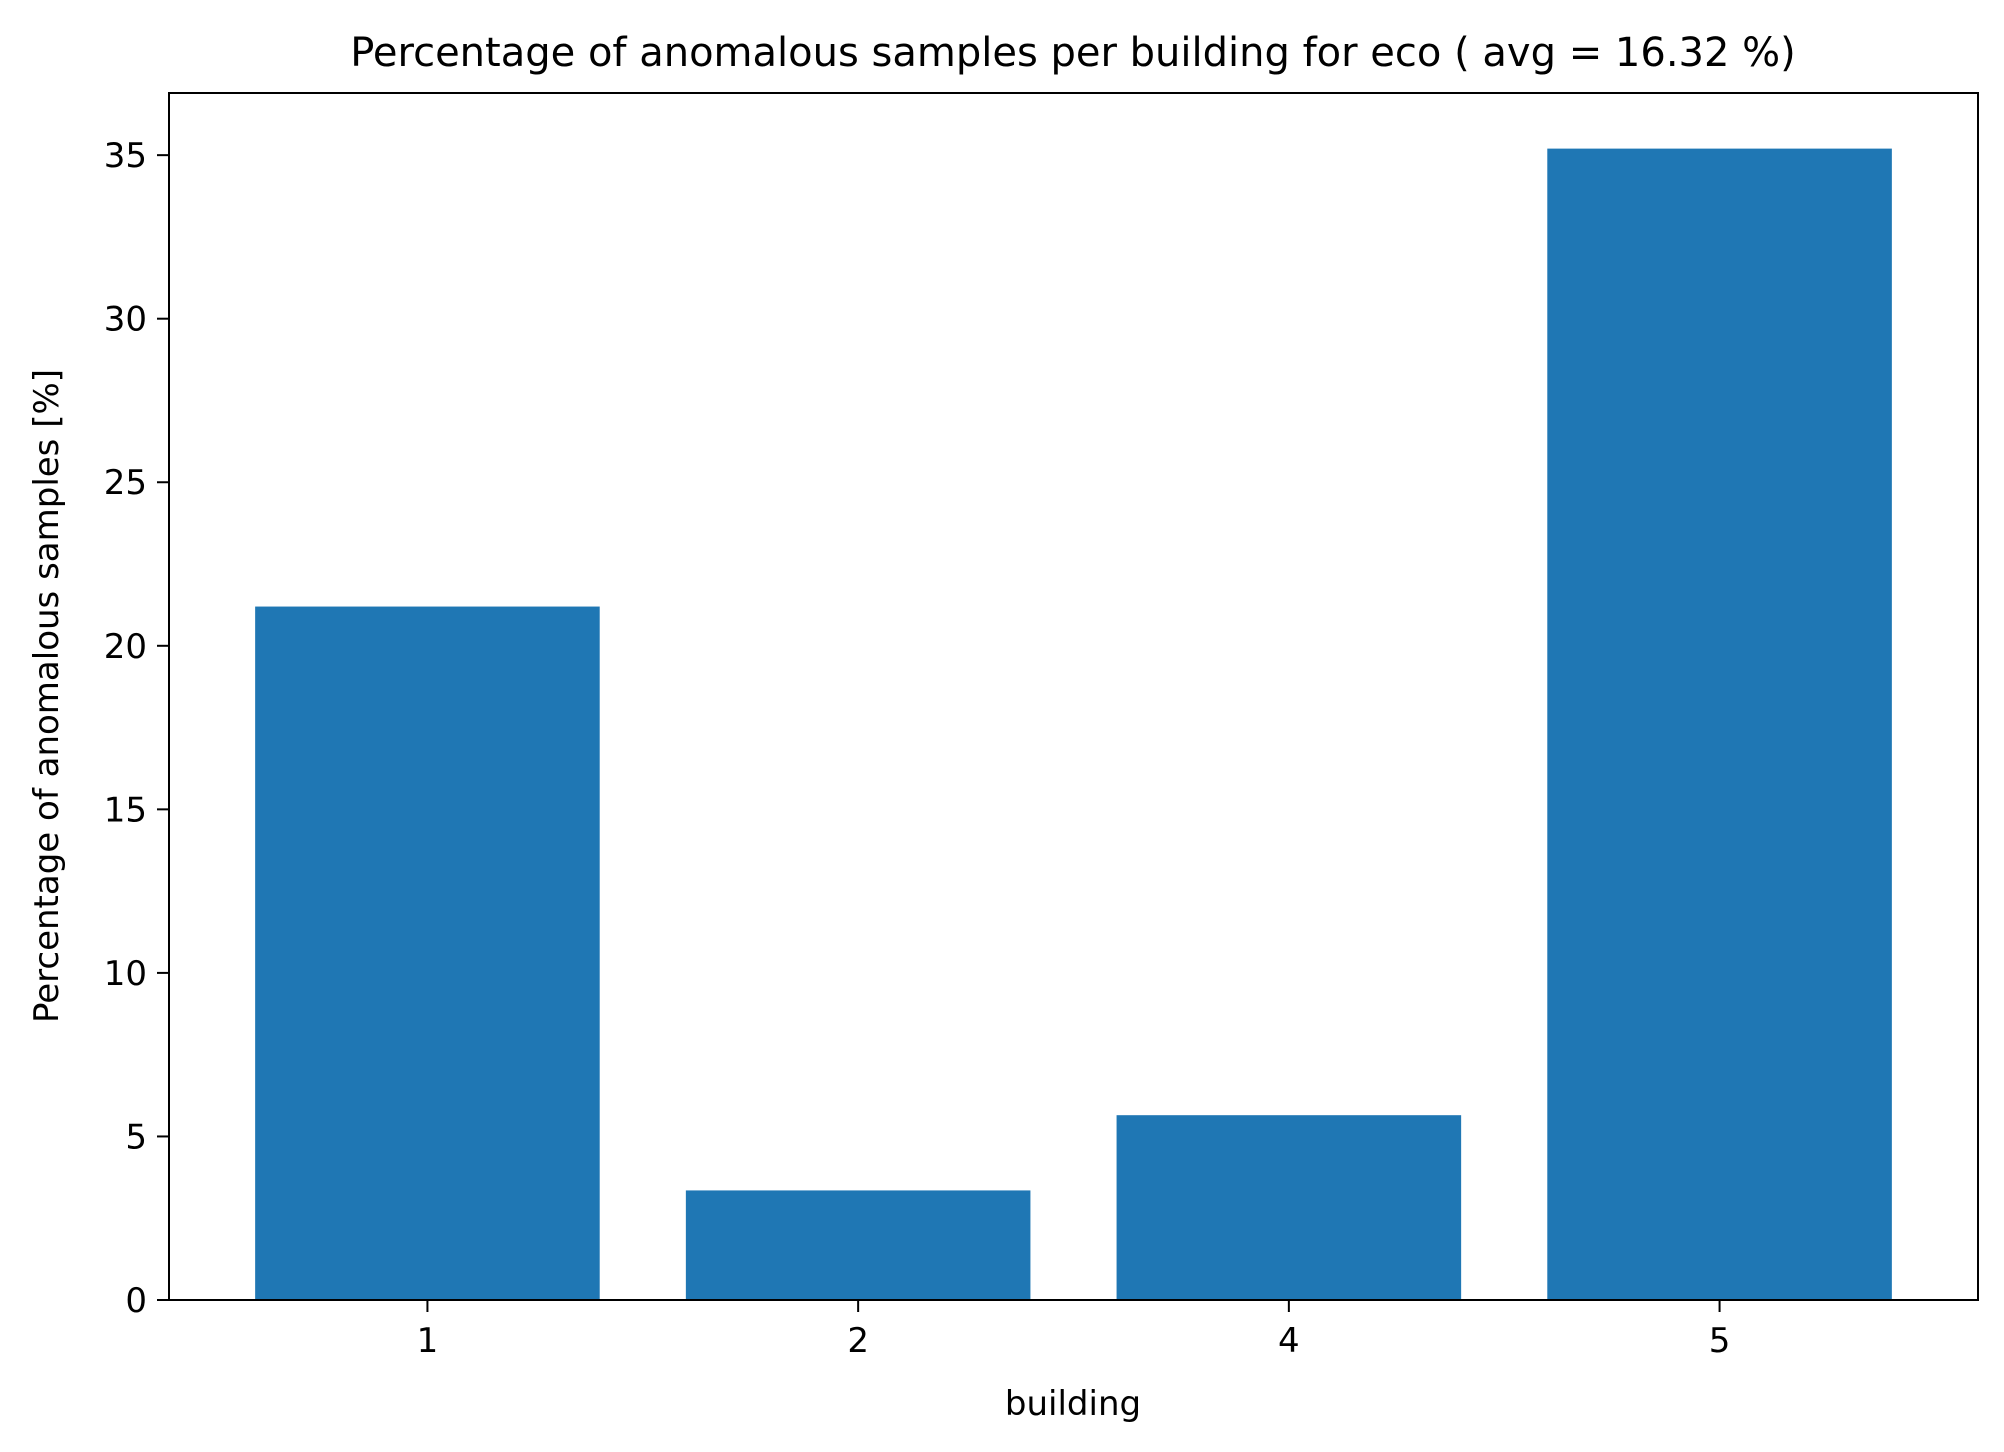 Image resolution: width=2004 pixels, height=1452 pixels. Describe the element at coordinates (125, 974) in the screenshot. I see `y-tick-label: 10` at that location.